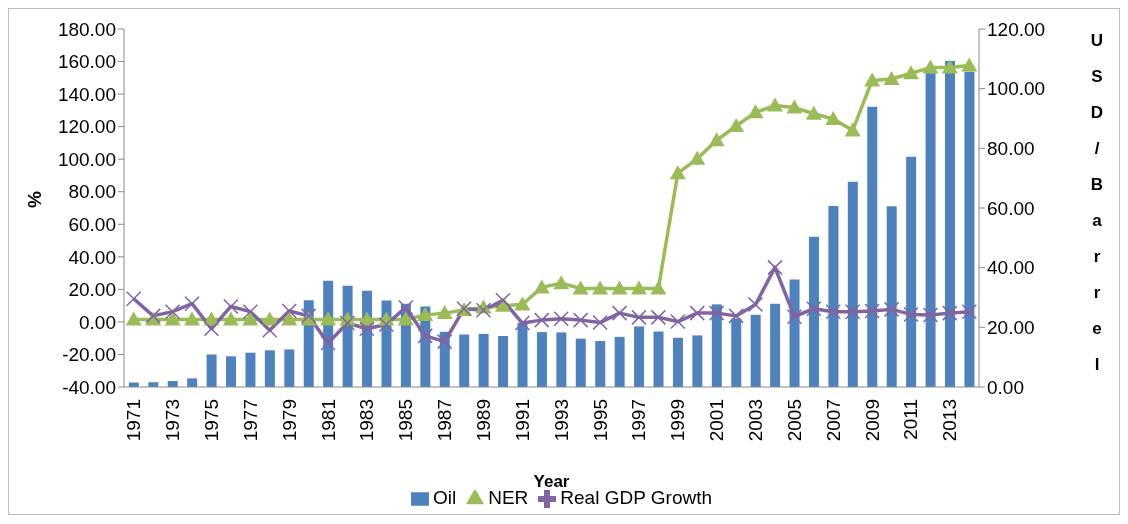  Describe the element at coordinates (600, 420) in the screenshot. I see `x-tick-label: 1995` at that location.